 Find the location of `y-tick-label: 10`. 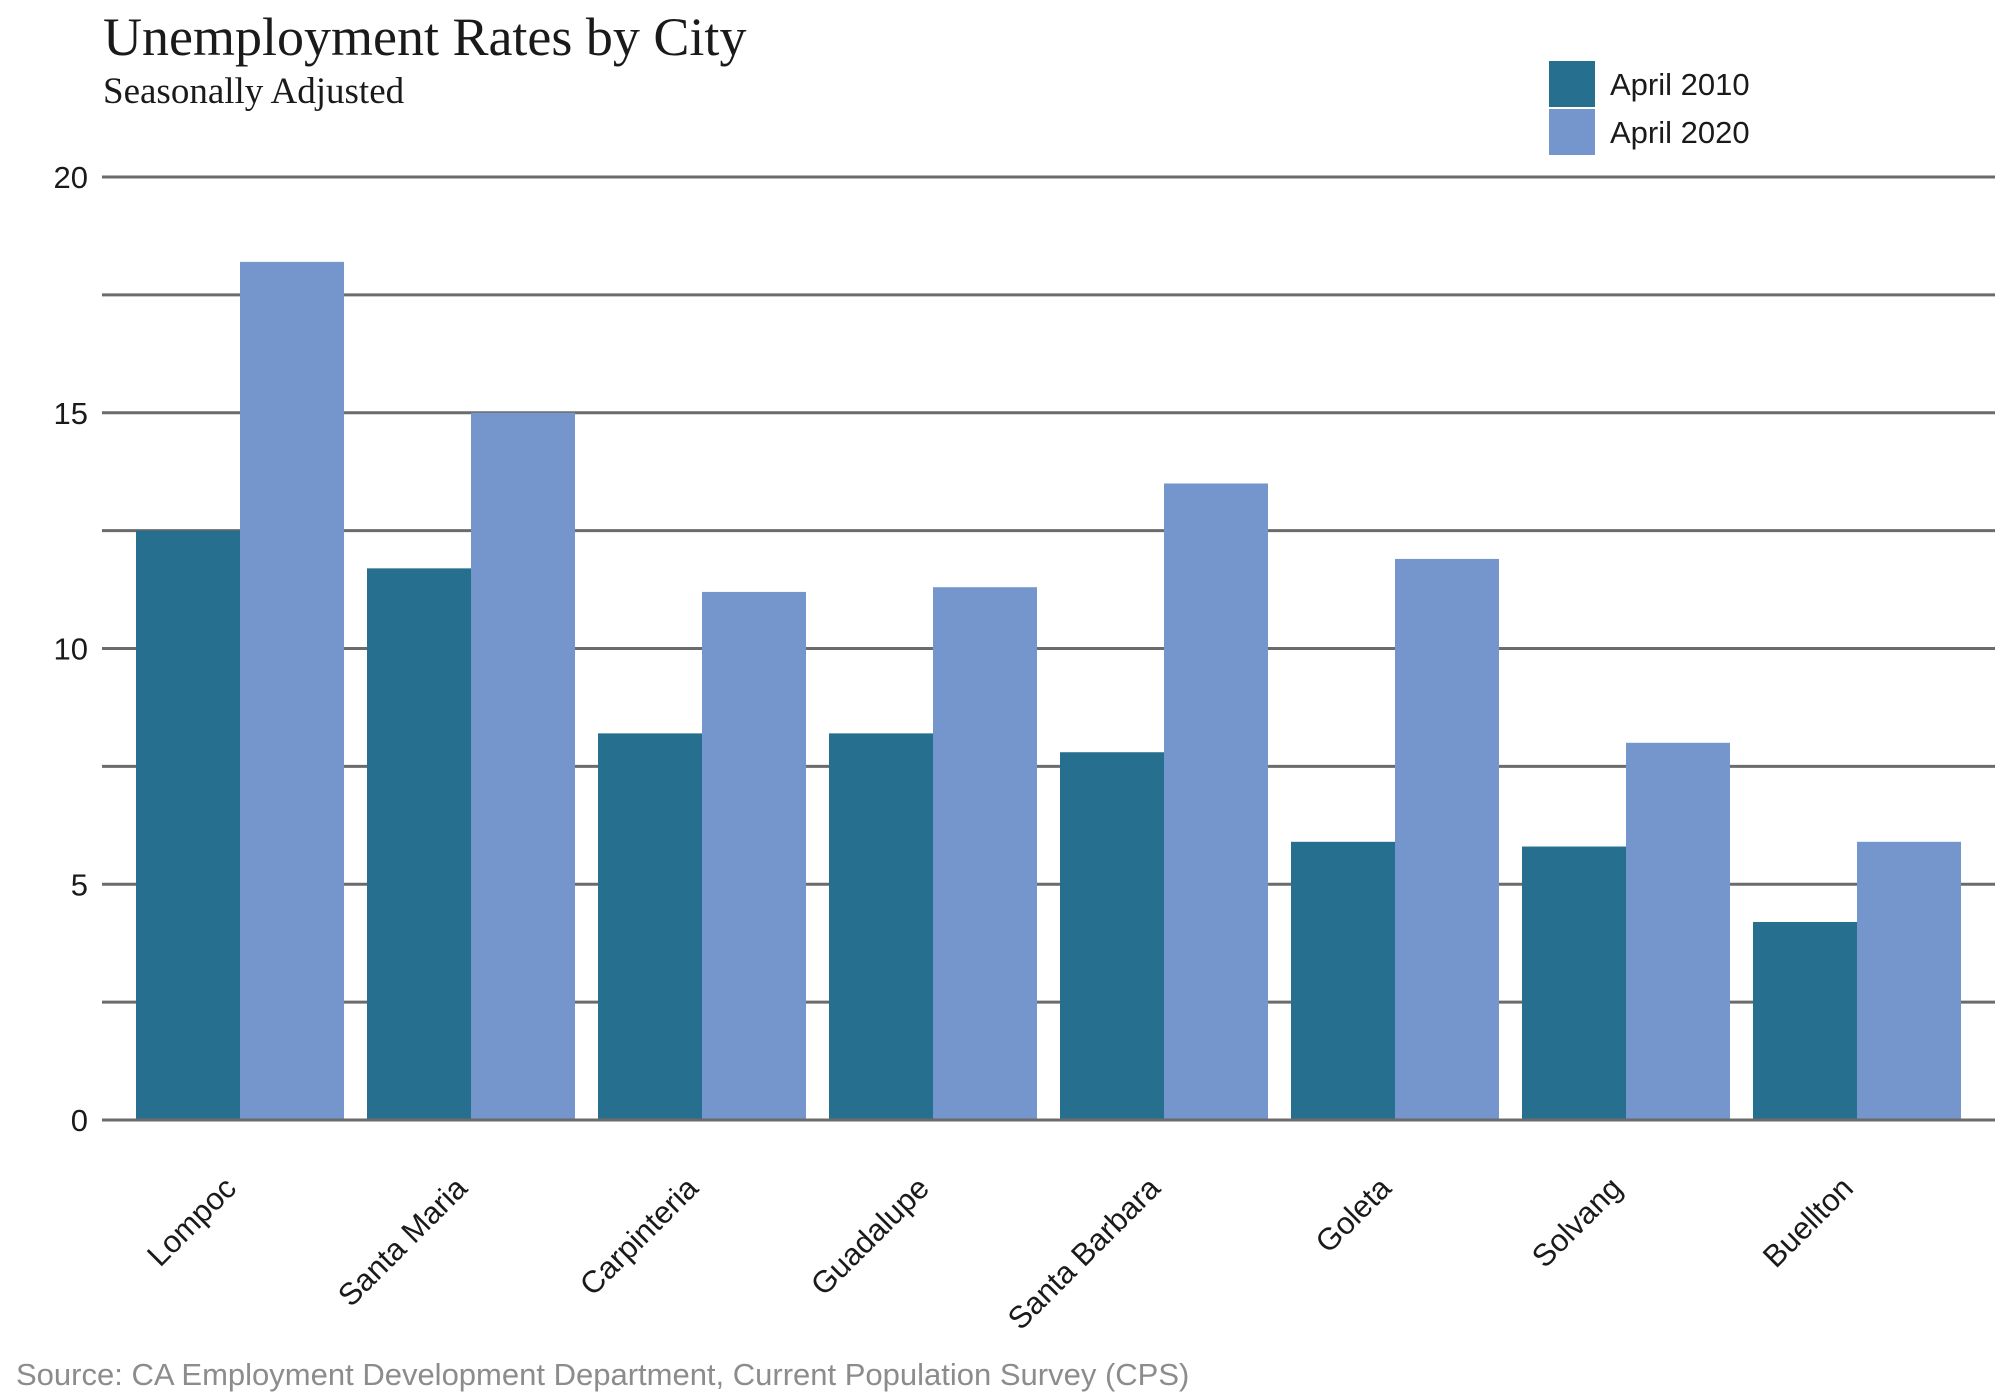

y-tick-label: 10 is located at coordinates (71, 649).